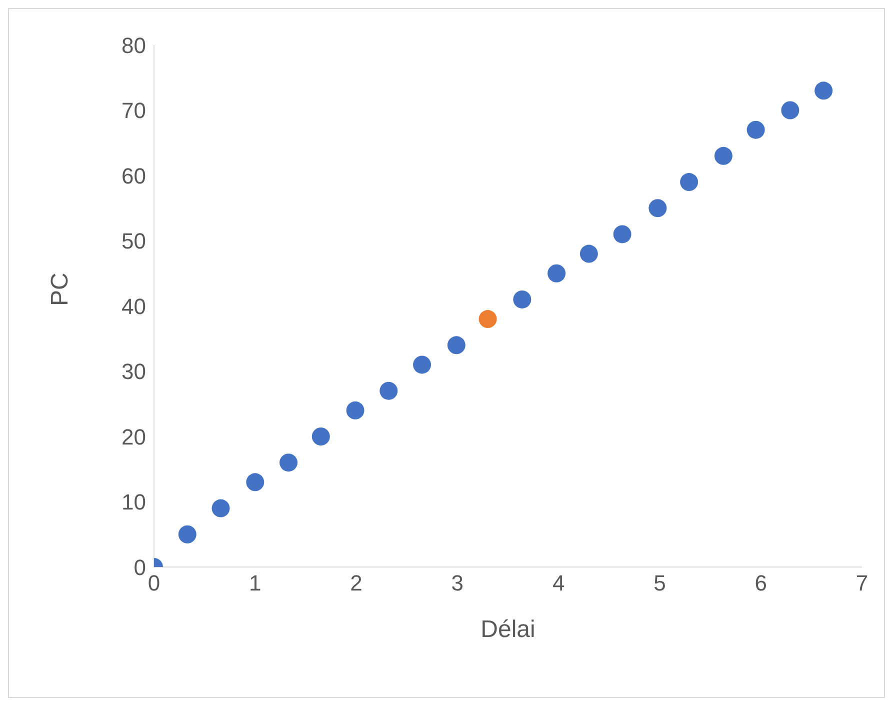  What do you see at coordinates (558, 583) in the screenshot?
I see `x-tick-label: 4` at bounding box center [558, 583].